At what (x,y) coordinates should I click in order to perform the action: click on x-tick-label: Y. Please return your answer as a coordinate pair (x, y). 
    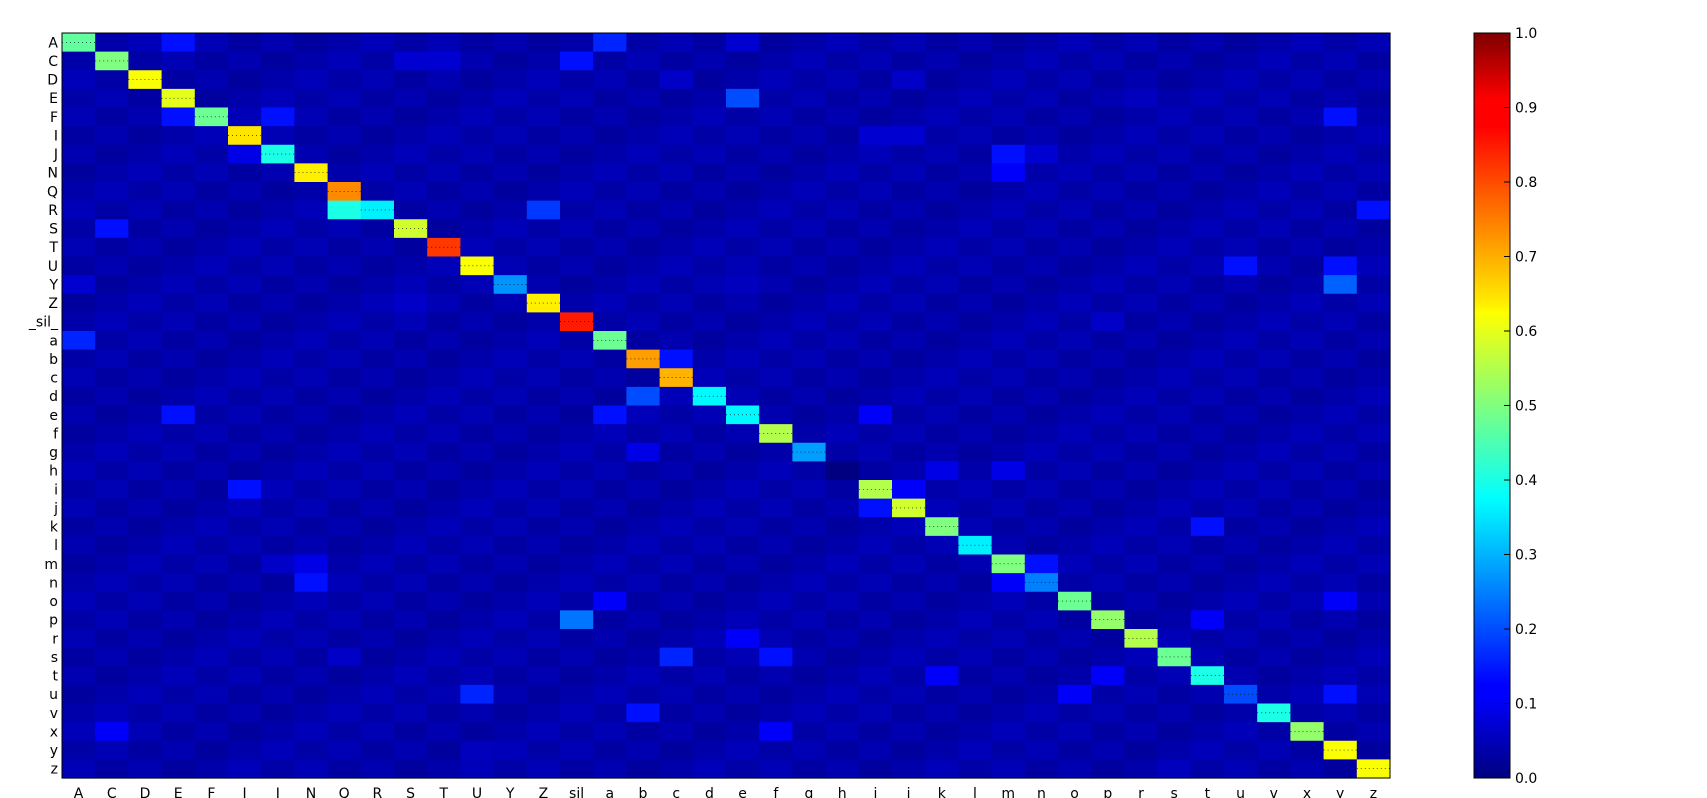
    Looking at the image, I should click on (510, 792).